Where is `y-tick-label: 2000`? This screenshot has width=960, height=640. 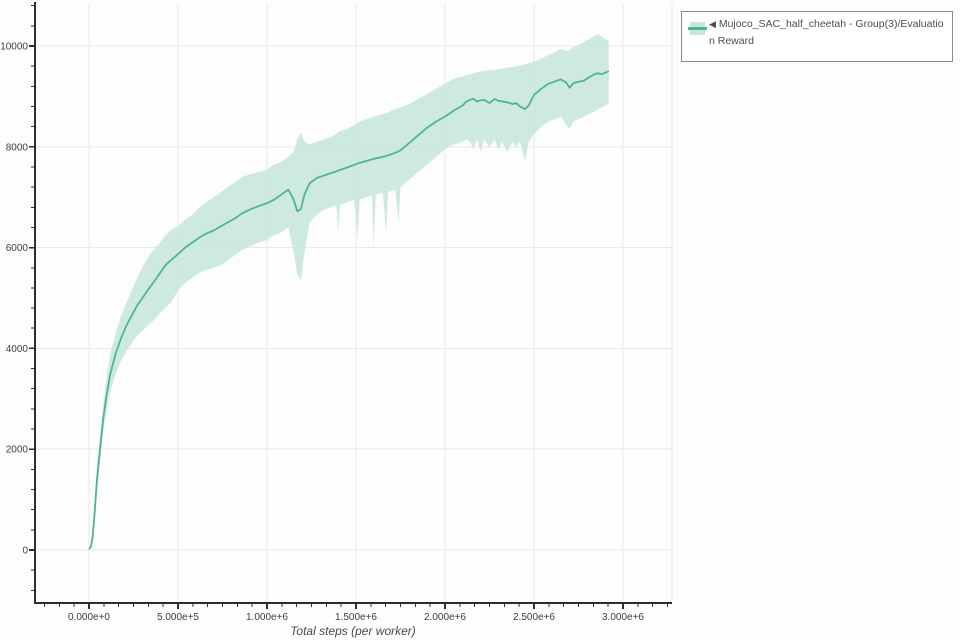 y-tick-label: 2000 is located at coordinates (17, 450).